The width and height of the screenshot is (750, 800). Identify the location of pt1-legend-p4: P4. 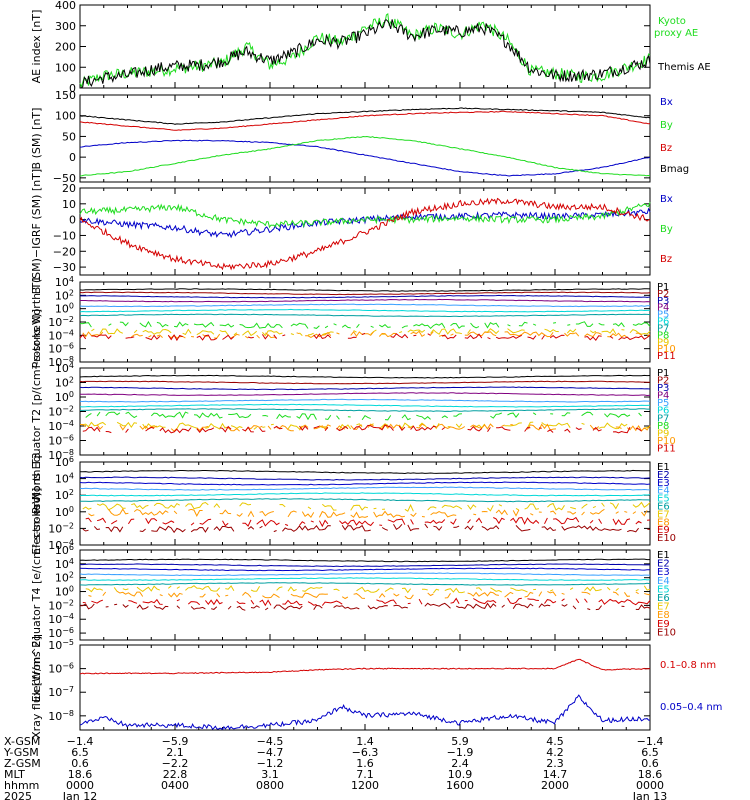
(663, 308).